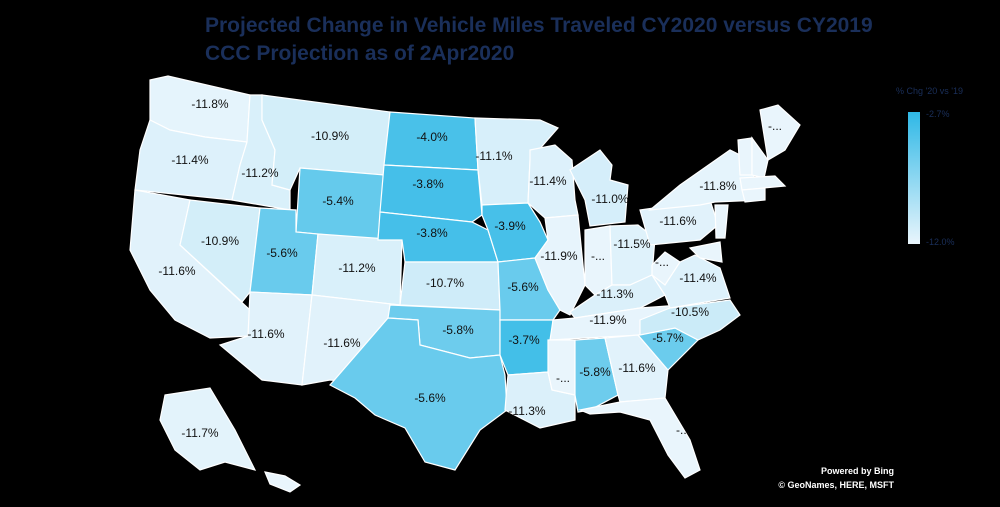 The height and width of the screenshot is (507, 1000). What do you see at coordinates (914, 178) in the screenshot?
I see `legend-color-scale` at bounding box center [914, 178].